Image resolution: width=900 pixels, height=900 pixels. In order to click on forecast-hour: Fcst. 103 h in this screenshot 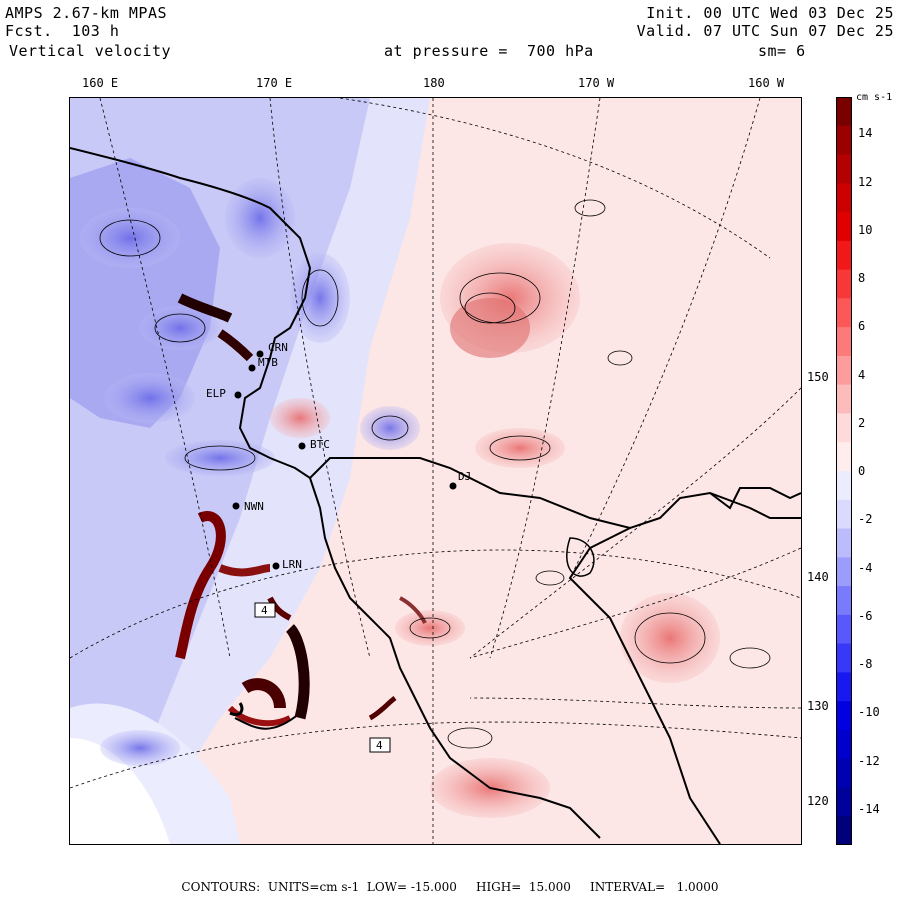, I will do `click(62, 31)`.